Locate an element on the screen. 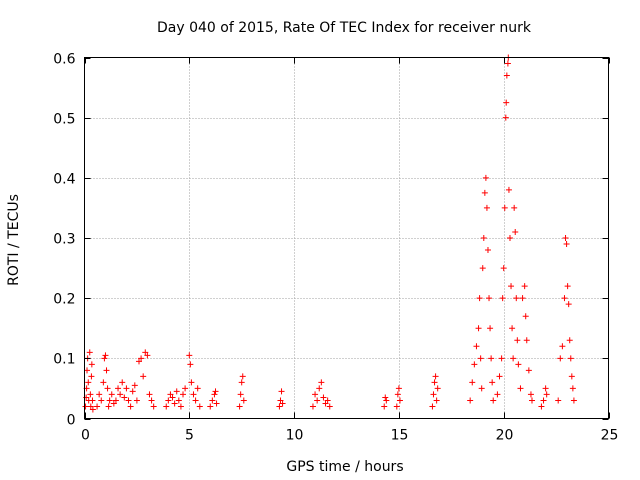 The image size is (640, 480). y-tick-label: 0.4 is located at coordinates (64, 180).